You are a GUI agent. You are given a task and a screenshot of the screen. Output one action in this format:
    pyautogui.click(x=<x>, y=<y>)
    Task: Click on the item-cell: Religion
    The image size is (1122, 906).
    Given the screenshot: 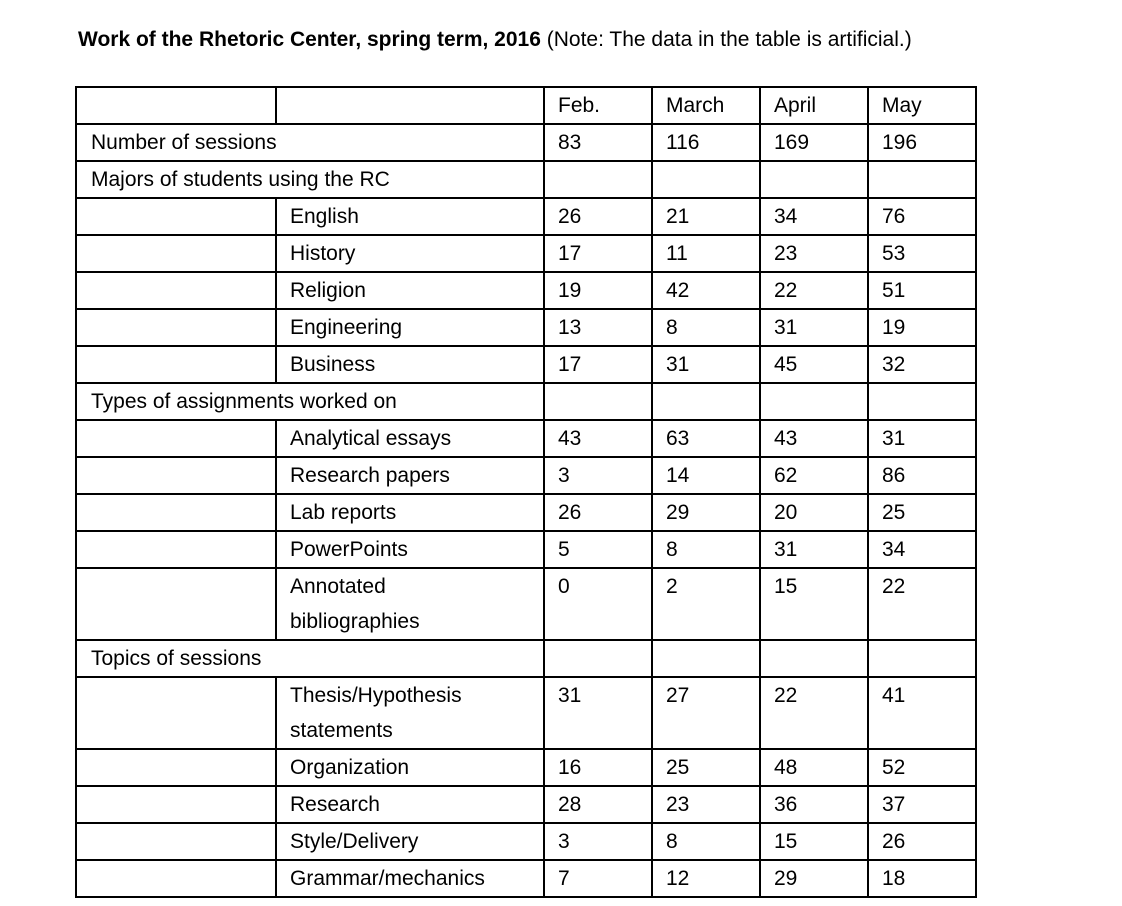 What is the action you would take?
    pyautogui.click(x=410, y=290)
    